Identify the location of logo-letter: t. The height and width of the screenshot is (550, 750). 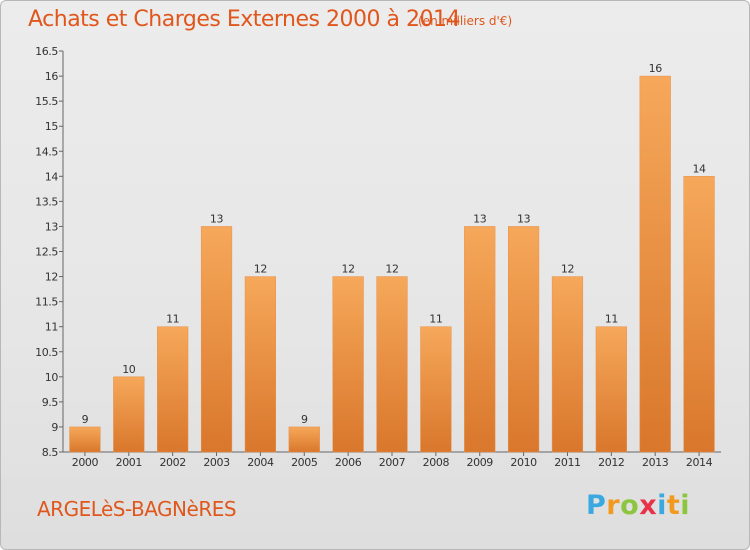
(673, 505).